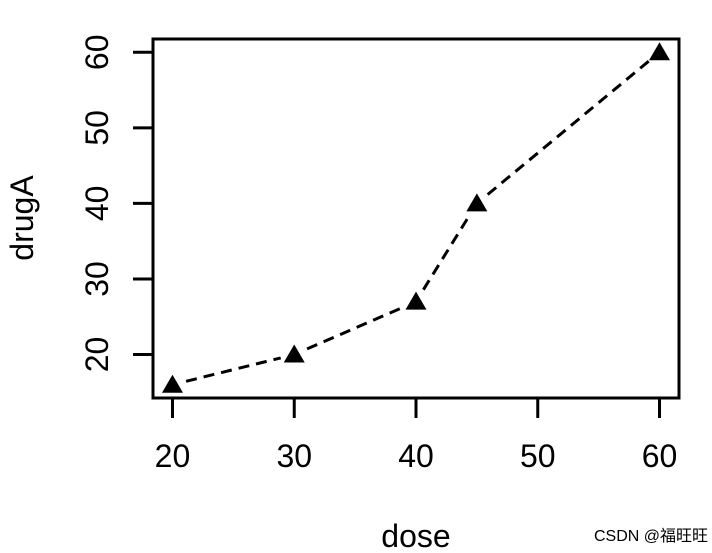 This screenshot has width=712, height=553. What do you see at coordinates (660, 456) in the screenshot?
I see `x-tick-label: 60` at bounding box center [660, 456].